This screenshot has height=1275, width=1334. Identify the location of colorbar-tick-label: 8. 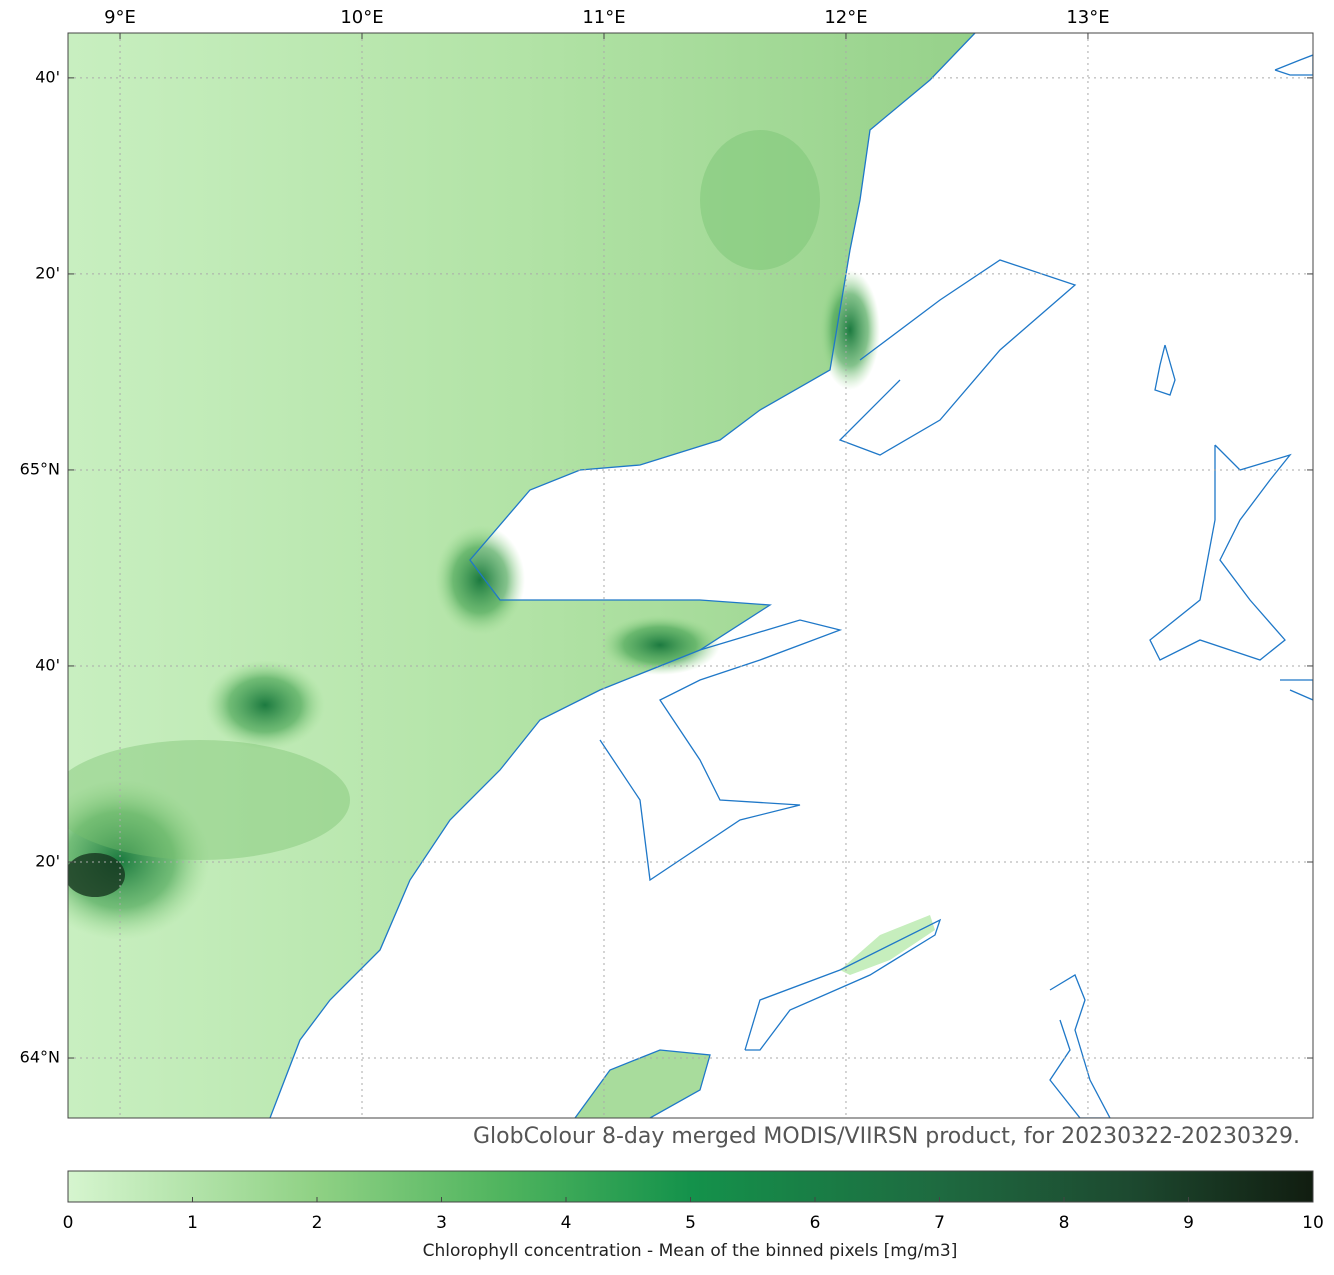
(1064, 1223).